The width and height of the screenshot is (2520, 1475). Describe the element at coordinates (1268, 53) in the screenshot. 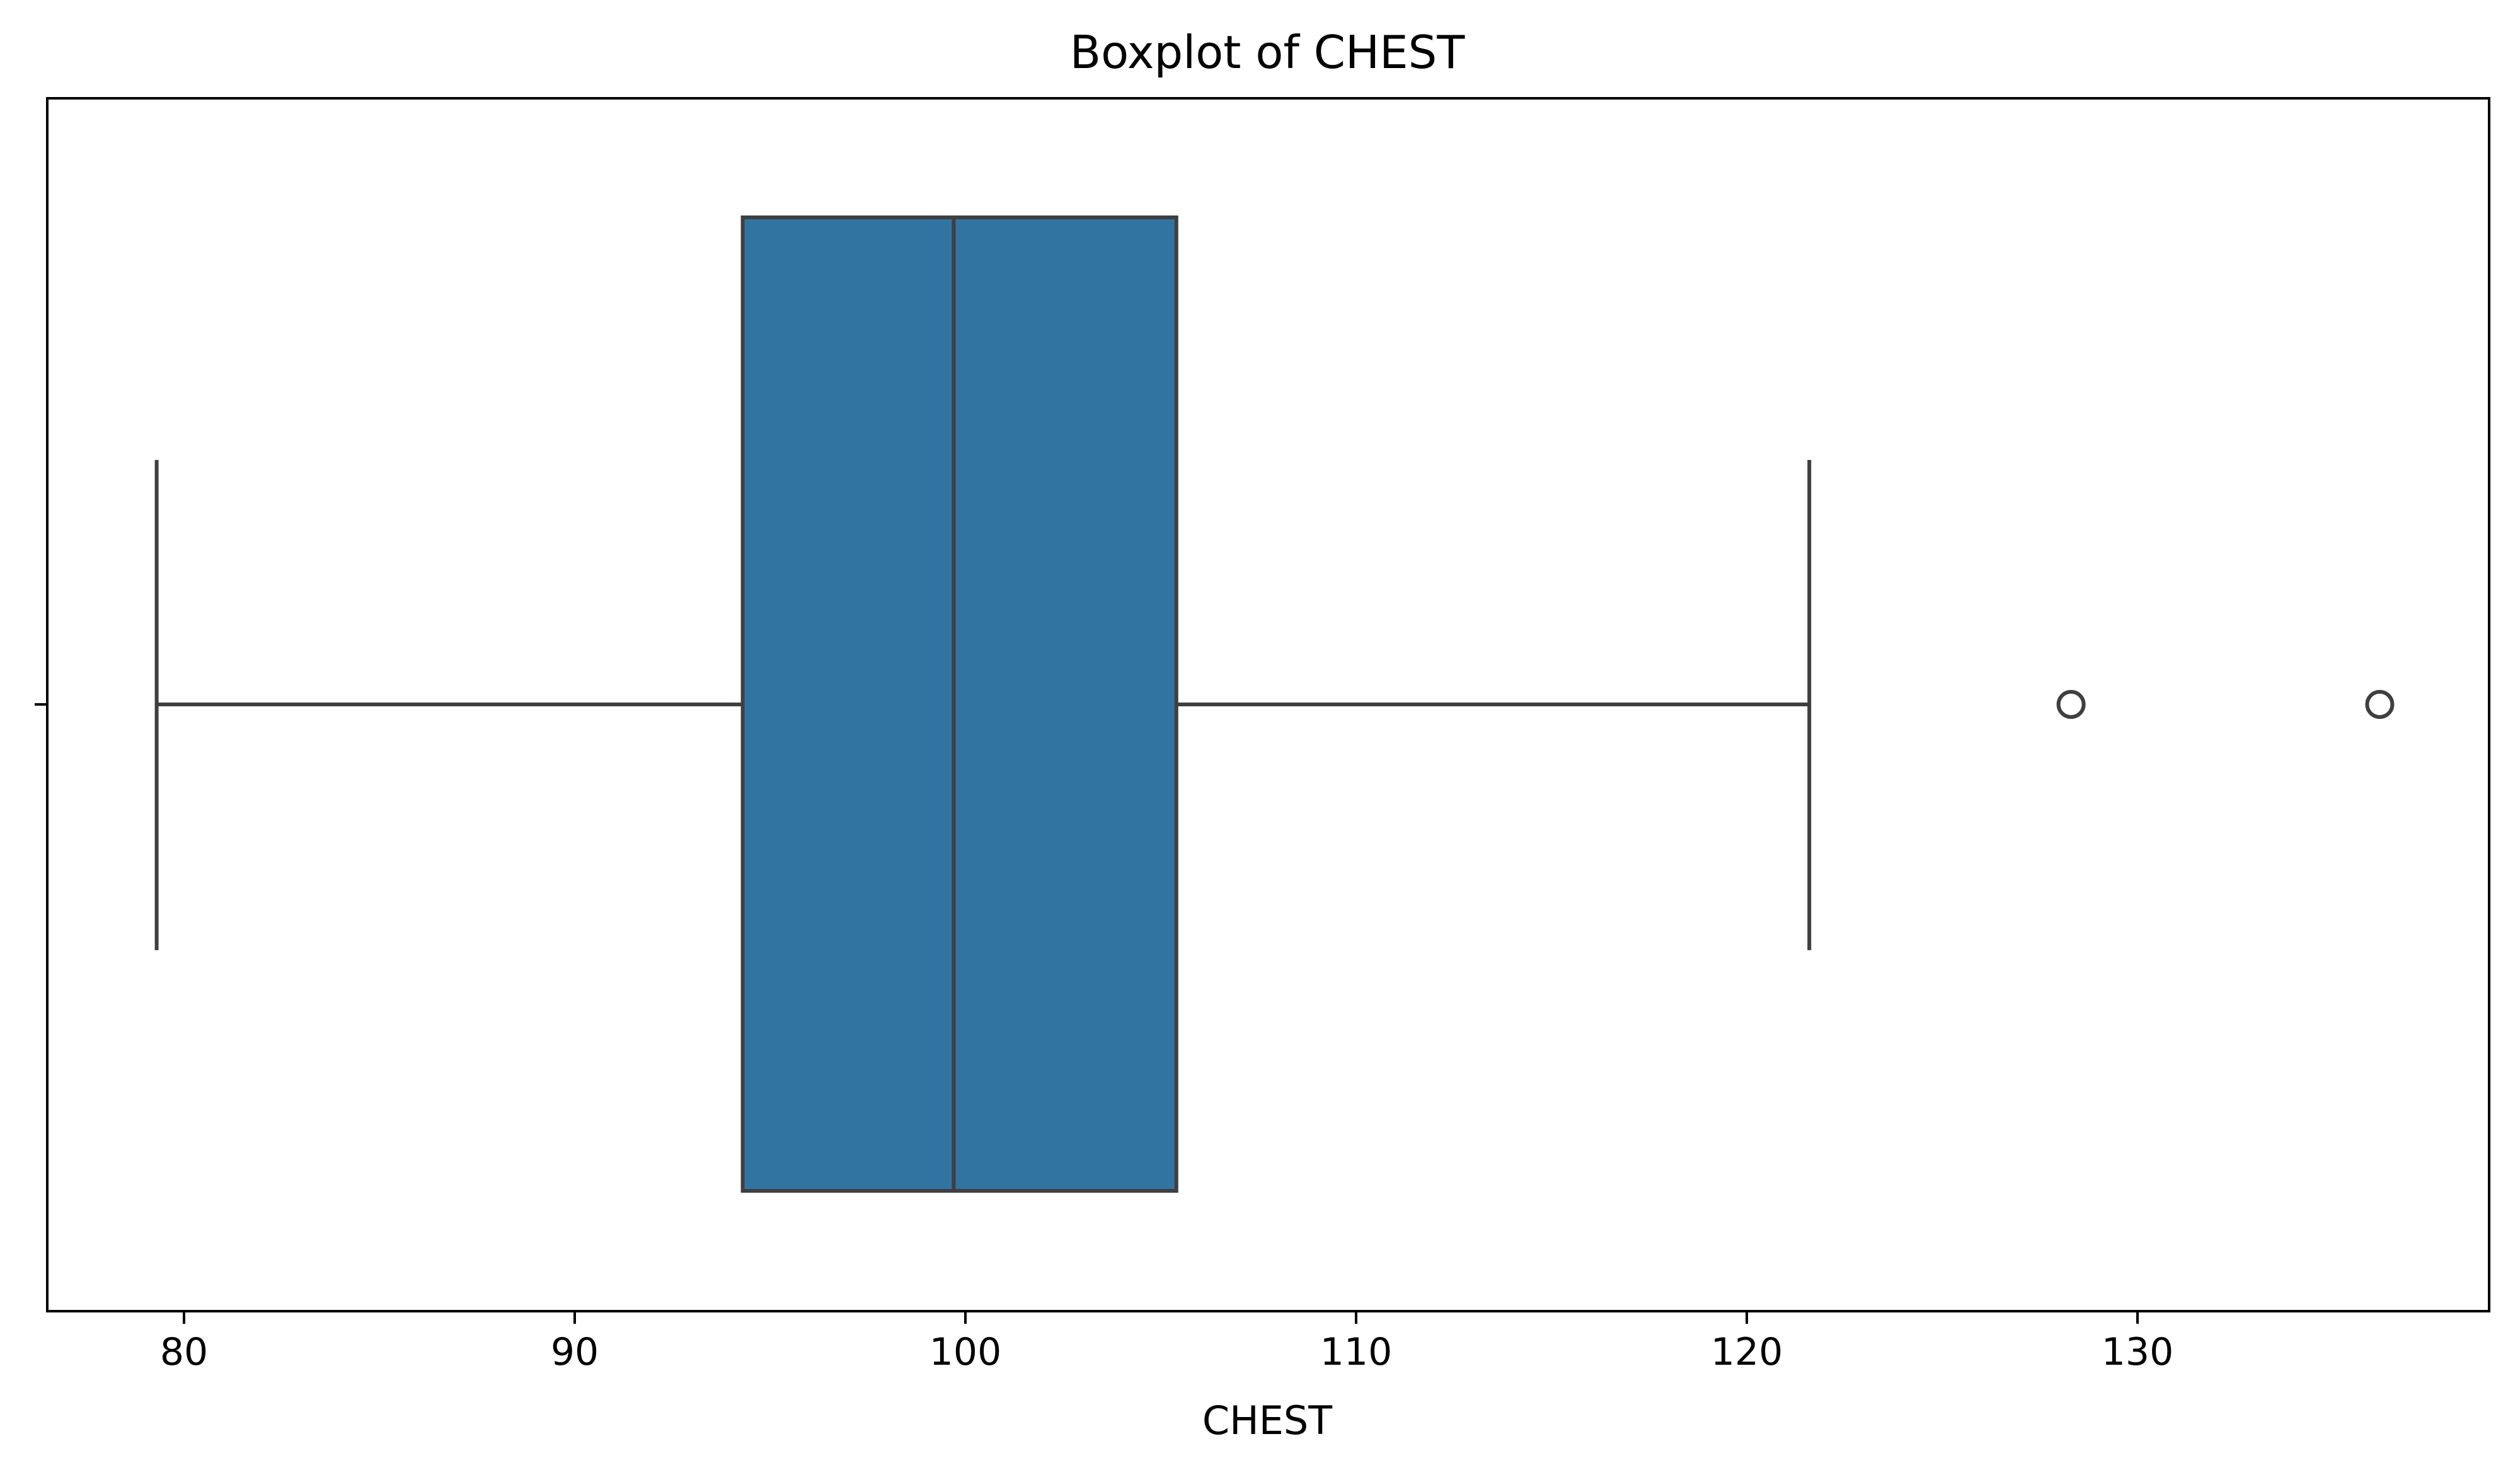

I see `chart-title: Boxplot of CHEST` at that location.